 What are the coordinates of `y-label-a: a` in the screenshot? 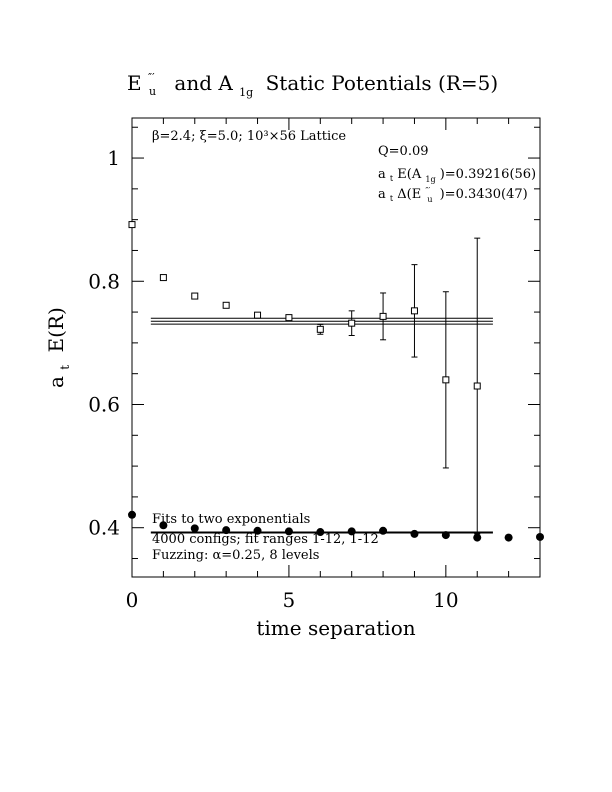 It's located at (56, 382).